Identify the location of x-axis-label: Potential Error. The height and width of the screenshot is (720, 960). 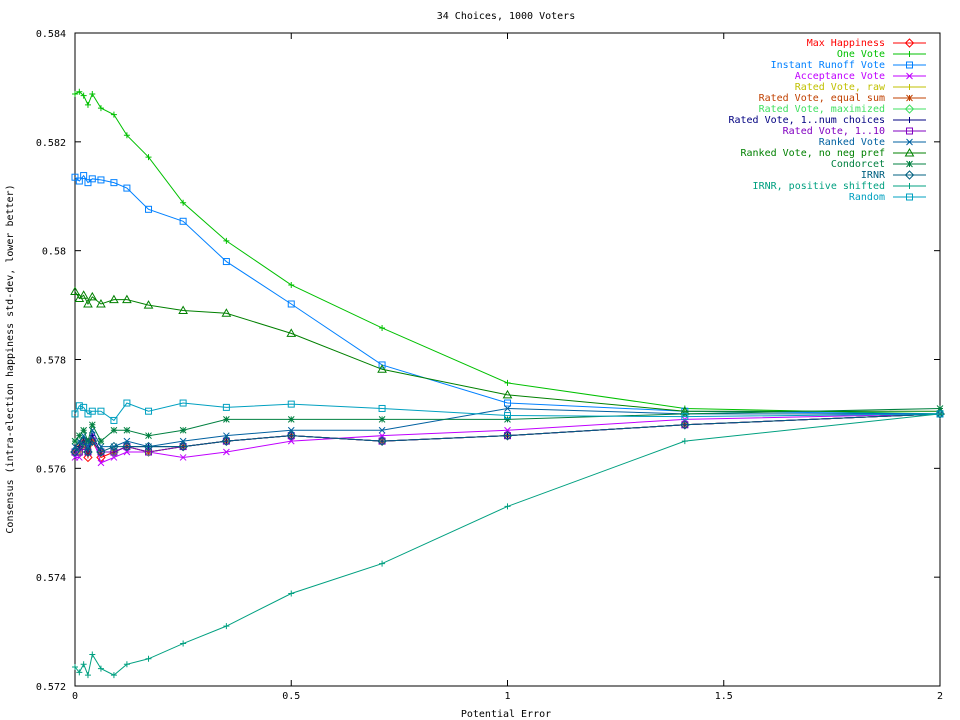
(506, 714).